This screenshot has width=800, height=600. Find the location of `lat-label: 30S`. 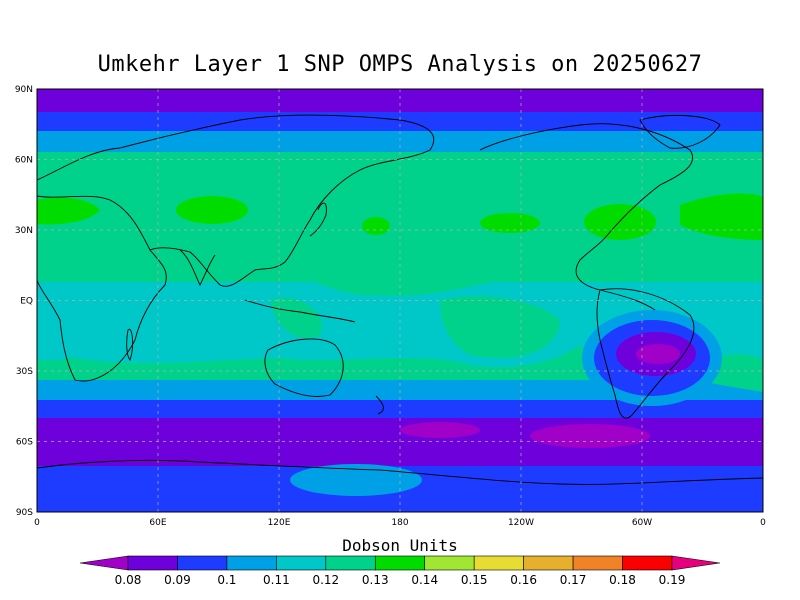

lat-label: 30S is located at coordinates (24, 372).